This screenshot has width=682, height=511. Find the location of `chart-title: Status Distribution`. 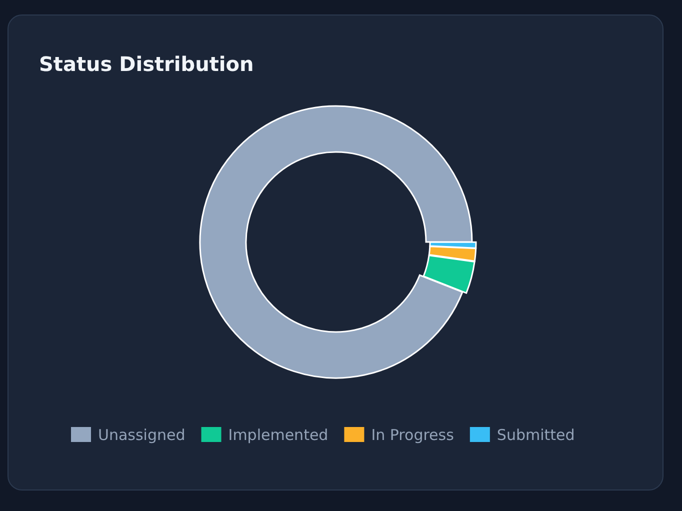

chart-title: Status Distribution is located at coordinates (146, 64).